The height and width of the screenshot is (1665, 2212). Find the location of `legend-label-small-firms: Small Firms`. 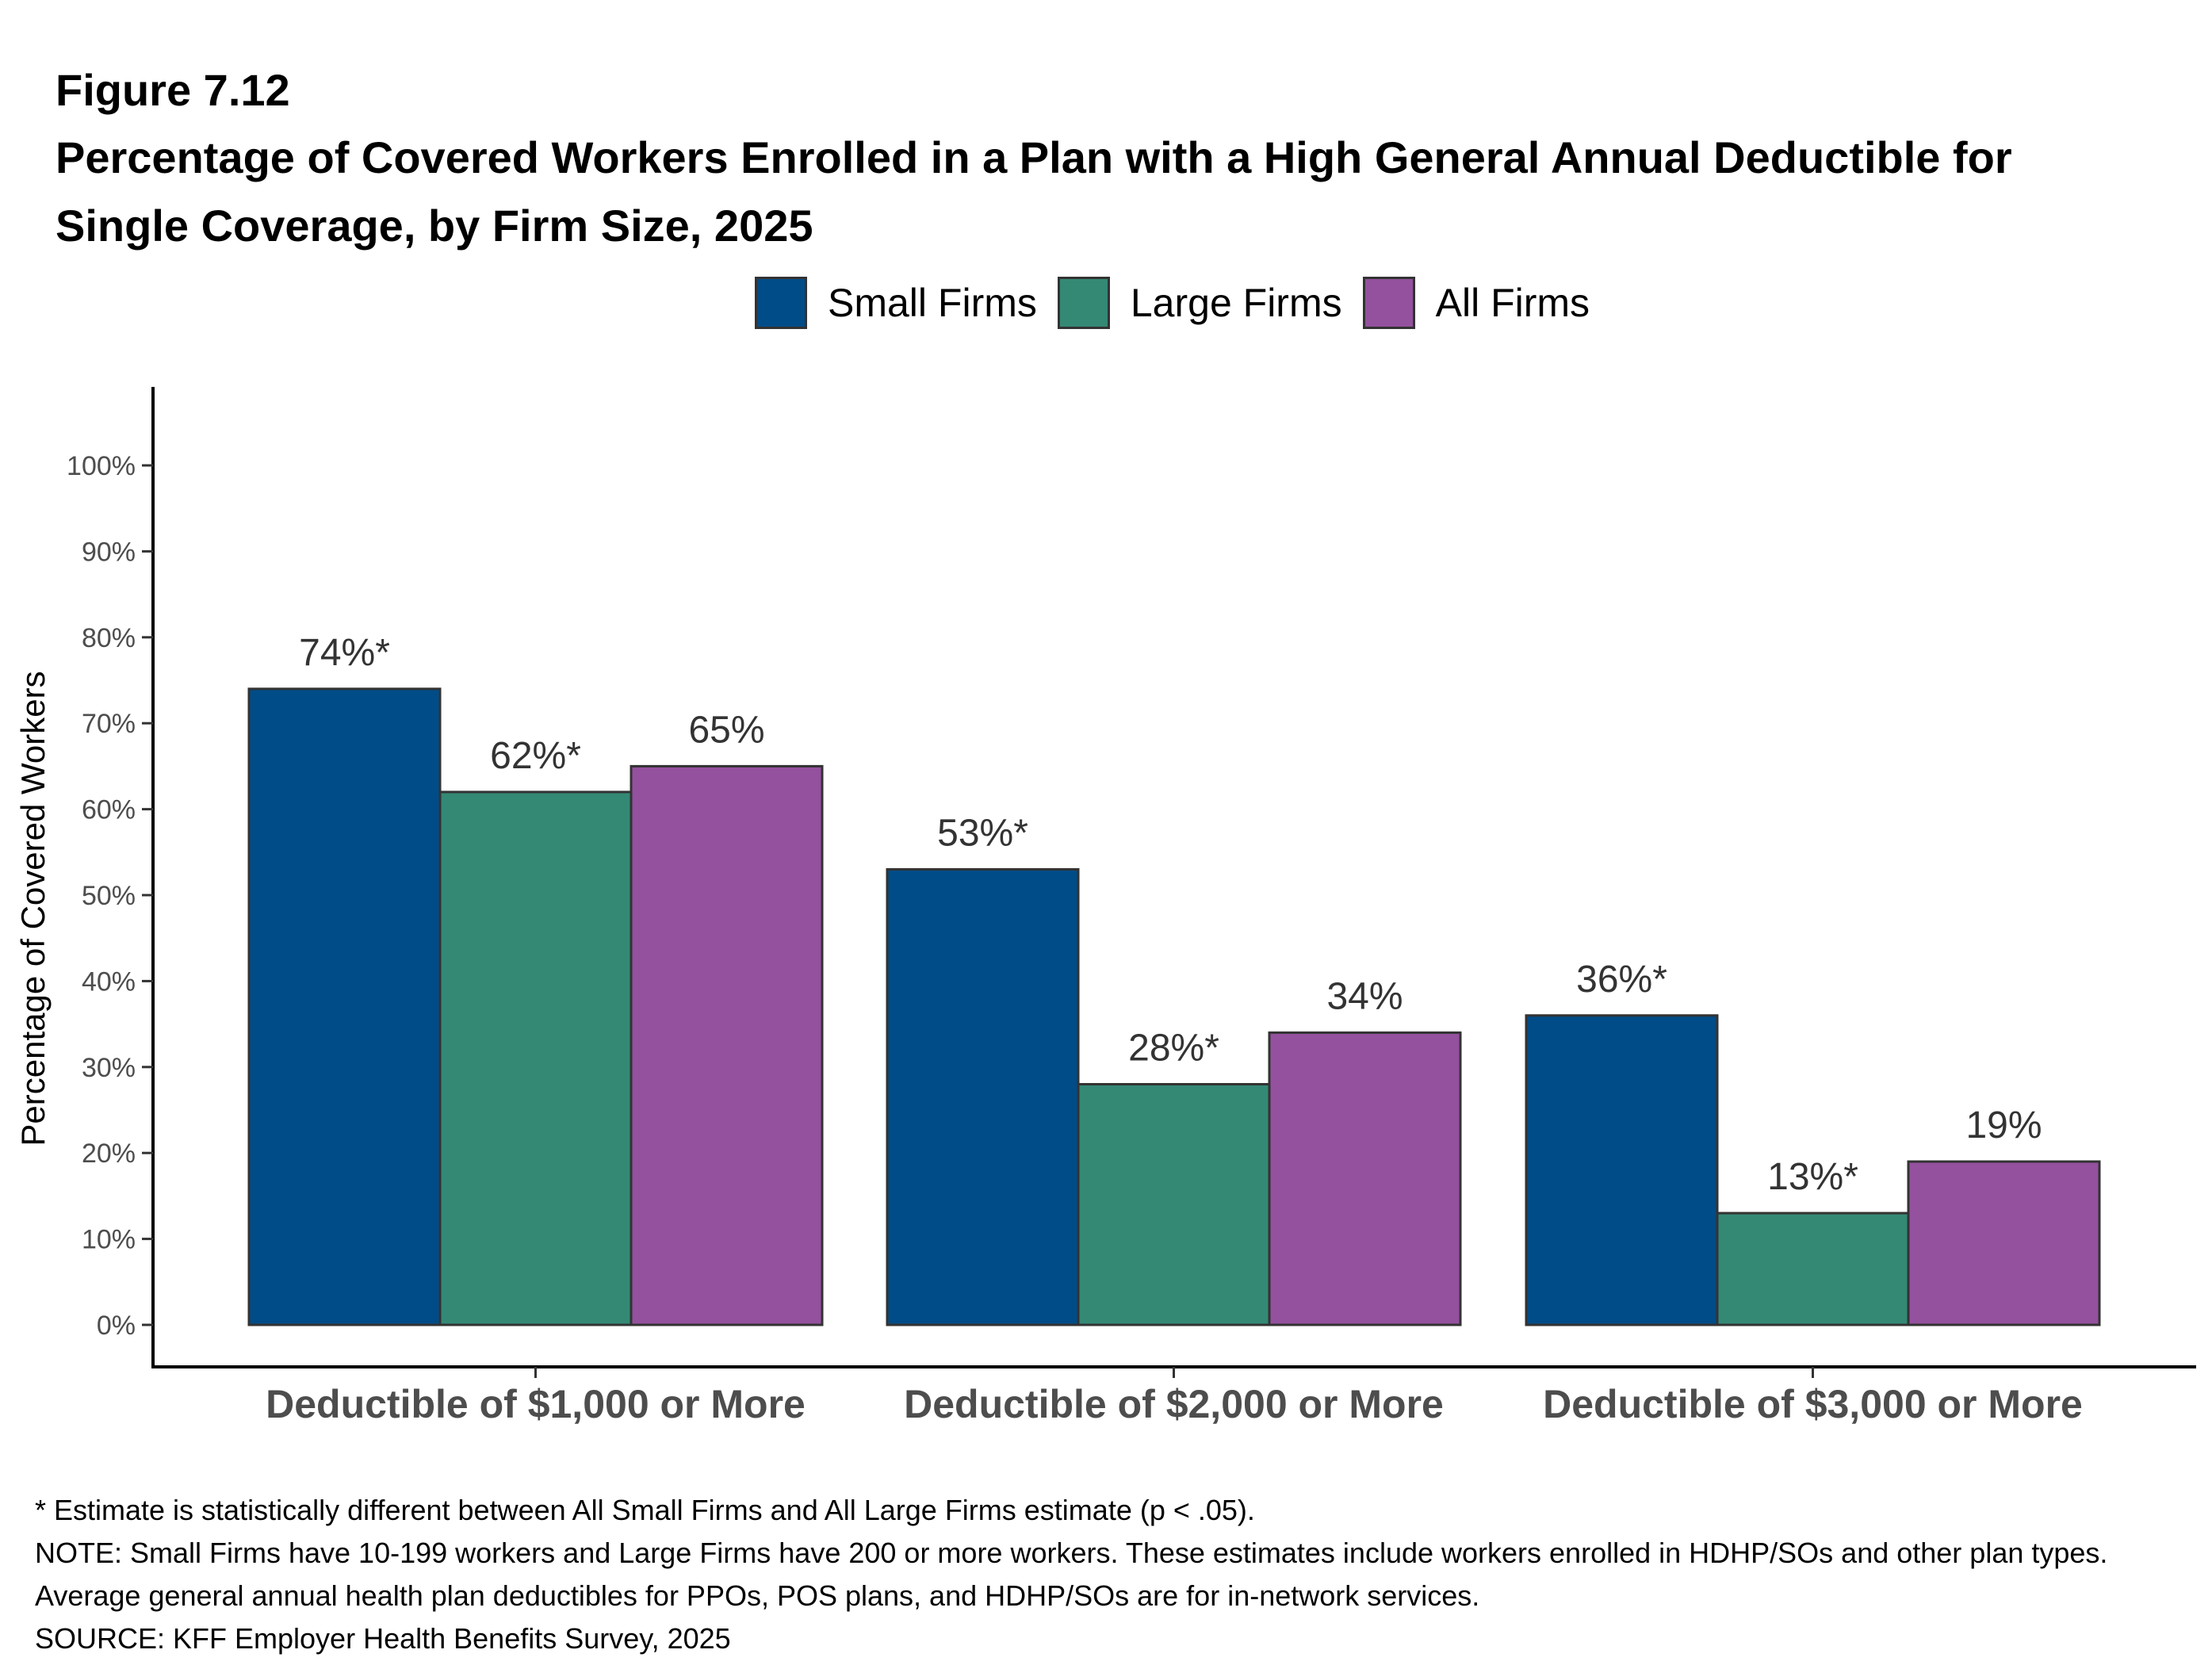

legend-label-small-firms: Small Firms is located at coordinates (933, 303).